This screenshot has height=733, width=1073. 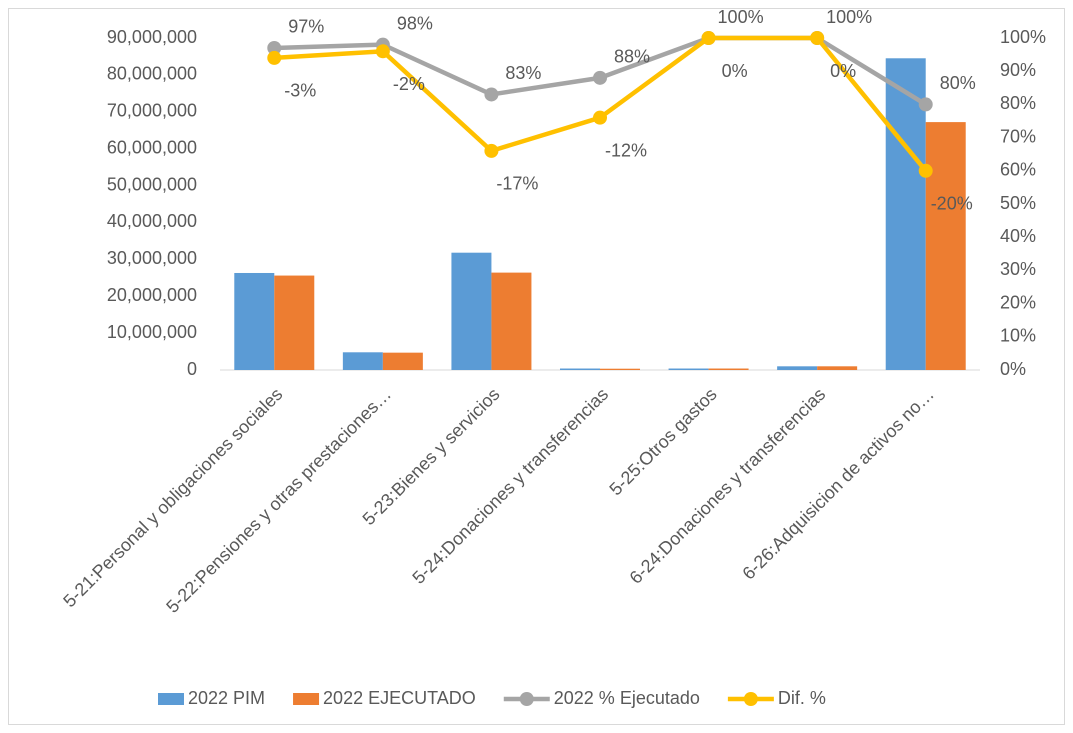 What do you see at coordinates (306, 27) in the screenshot?
I see `data-label: 97%` at bounding box center [306, 27].